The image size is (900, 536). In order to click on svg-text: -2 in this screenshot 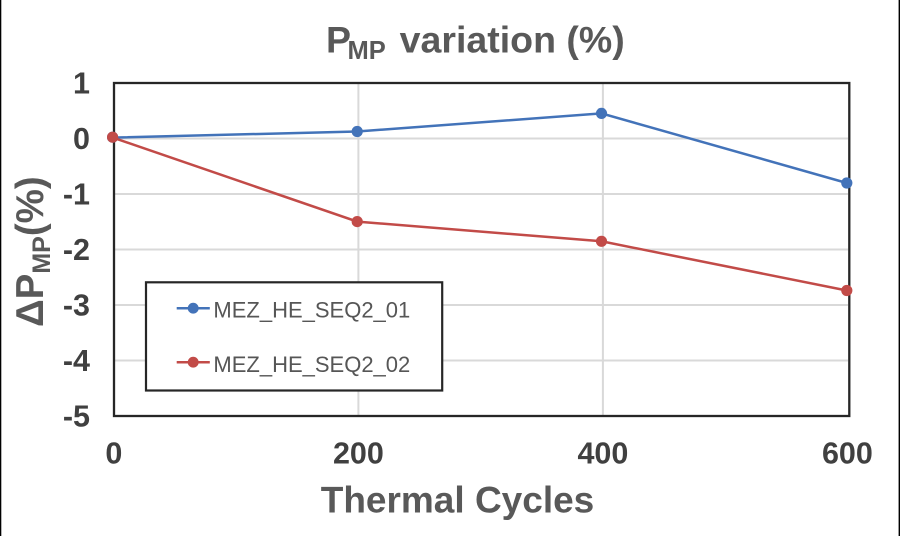, I will do `click(76, 250)`.